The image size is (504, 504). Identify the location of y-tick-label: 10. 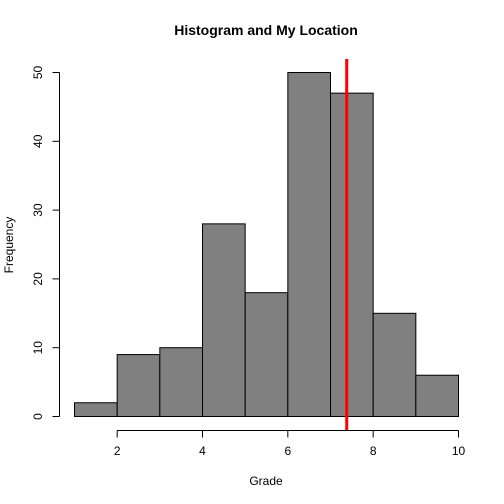
(38, 348).